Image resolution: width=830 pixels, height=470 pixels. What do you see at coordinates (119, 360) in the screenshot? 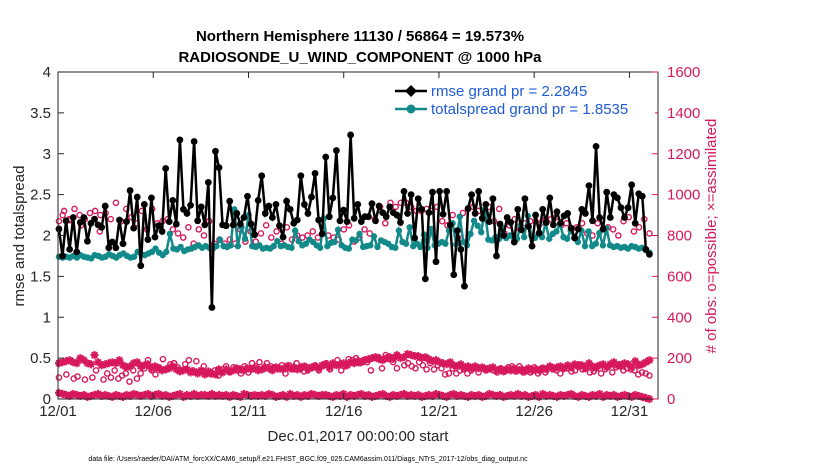
I see `obs-assimilated-point` at bounding box center [119, 360].